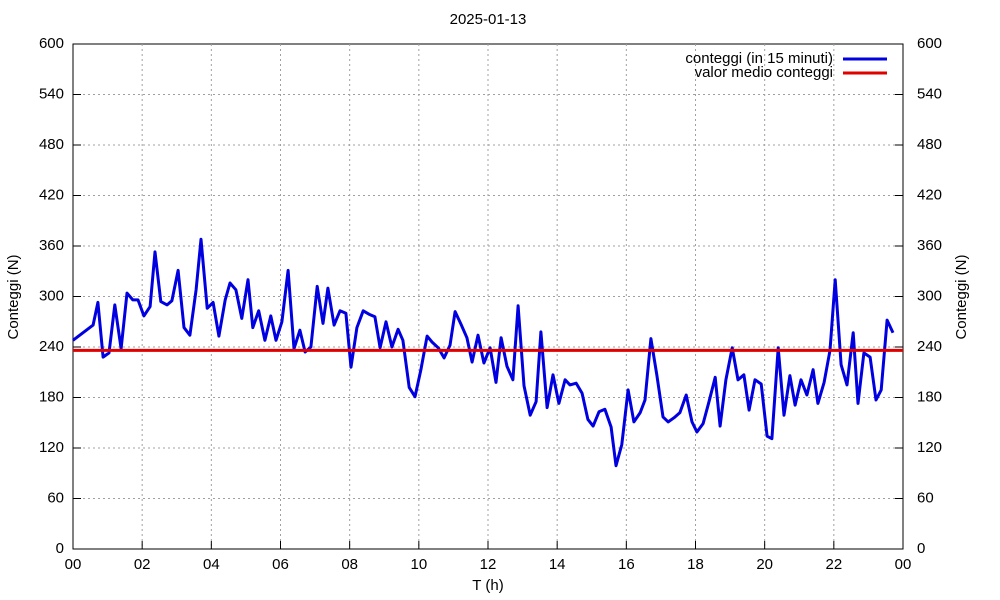  Describe the element at coordinates (764, 564) in the screenshot. I see `x-tick-label: 20` at that location.